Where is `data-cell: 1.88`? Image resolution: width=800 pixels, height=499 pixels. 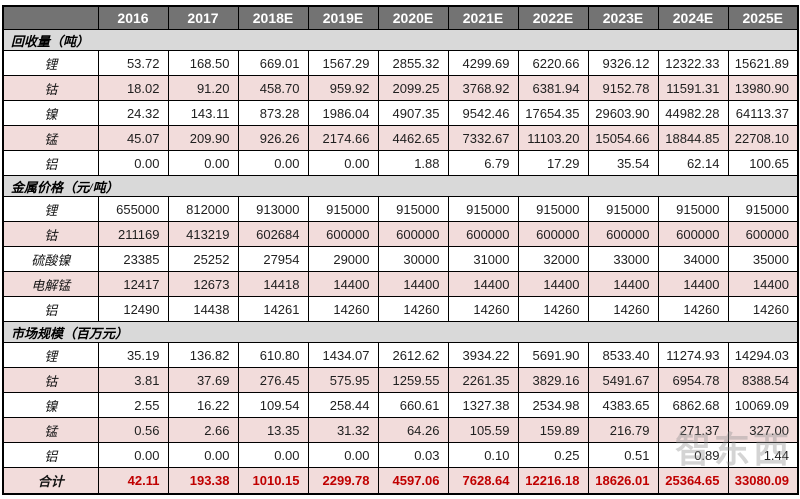 data-cell: 1.88 is located at coordinates (413, 163).